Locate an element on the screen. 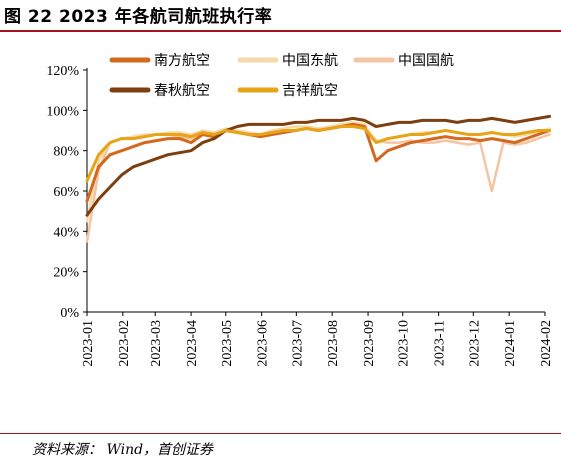 The height and width of the screenshot is (464, 561). x-tick-label: 2023-06 is located at coordinates (263, 343).